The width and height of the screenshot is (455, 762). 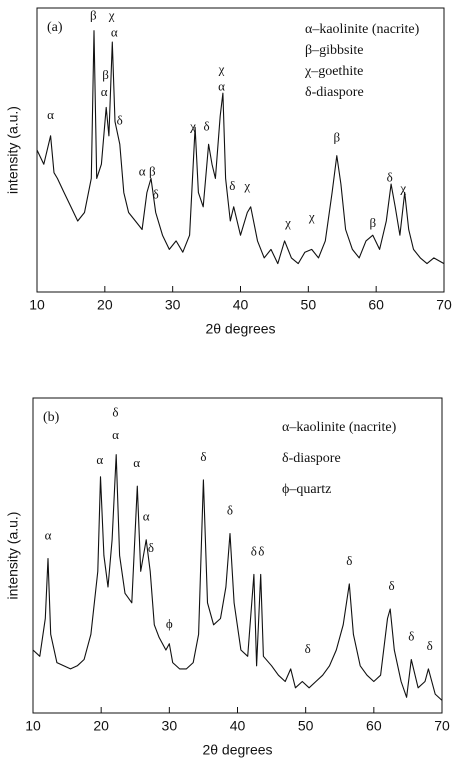 What do you see at coordinates (169, 623) in the screenshot?
I see `peak-label: ϕ` at bounding box center [169, 623].